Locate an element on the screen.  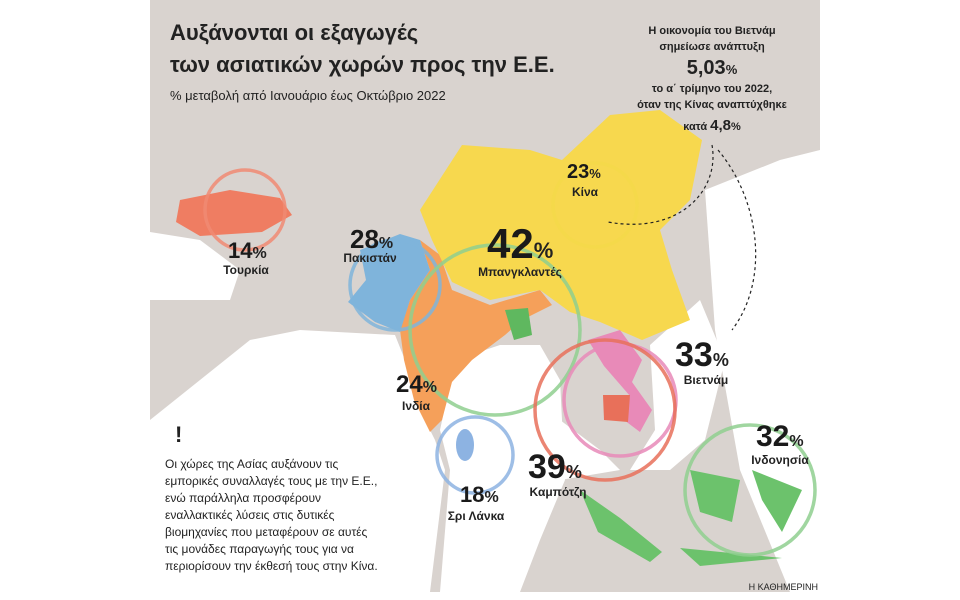
value-label: 33% is located at coordinates (702, 355).